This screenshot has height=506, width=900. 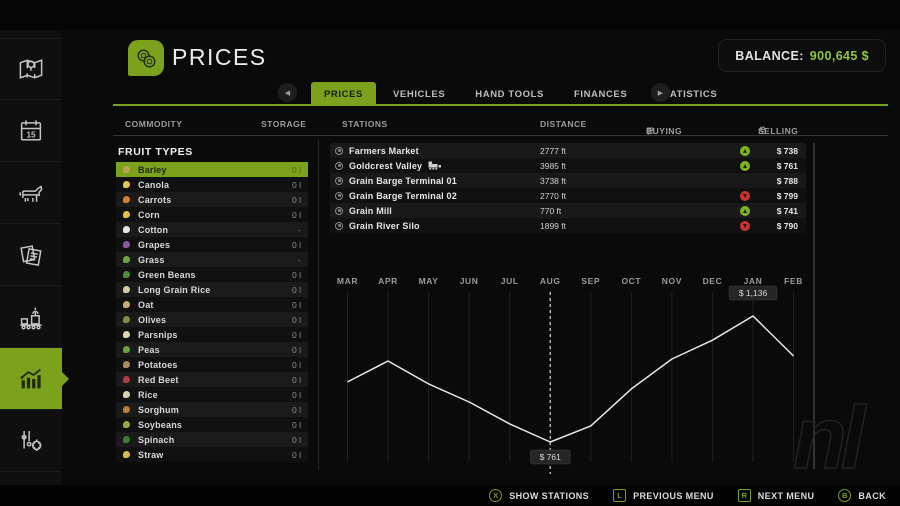 What do you see at coordinates (829, 437) in the screenshot?
I see `watermark-logo: nl` at bounding box center [829, 437].